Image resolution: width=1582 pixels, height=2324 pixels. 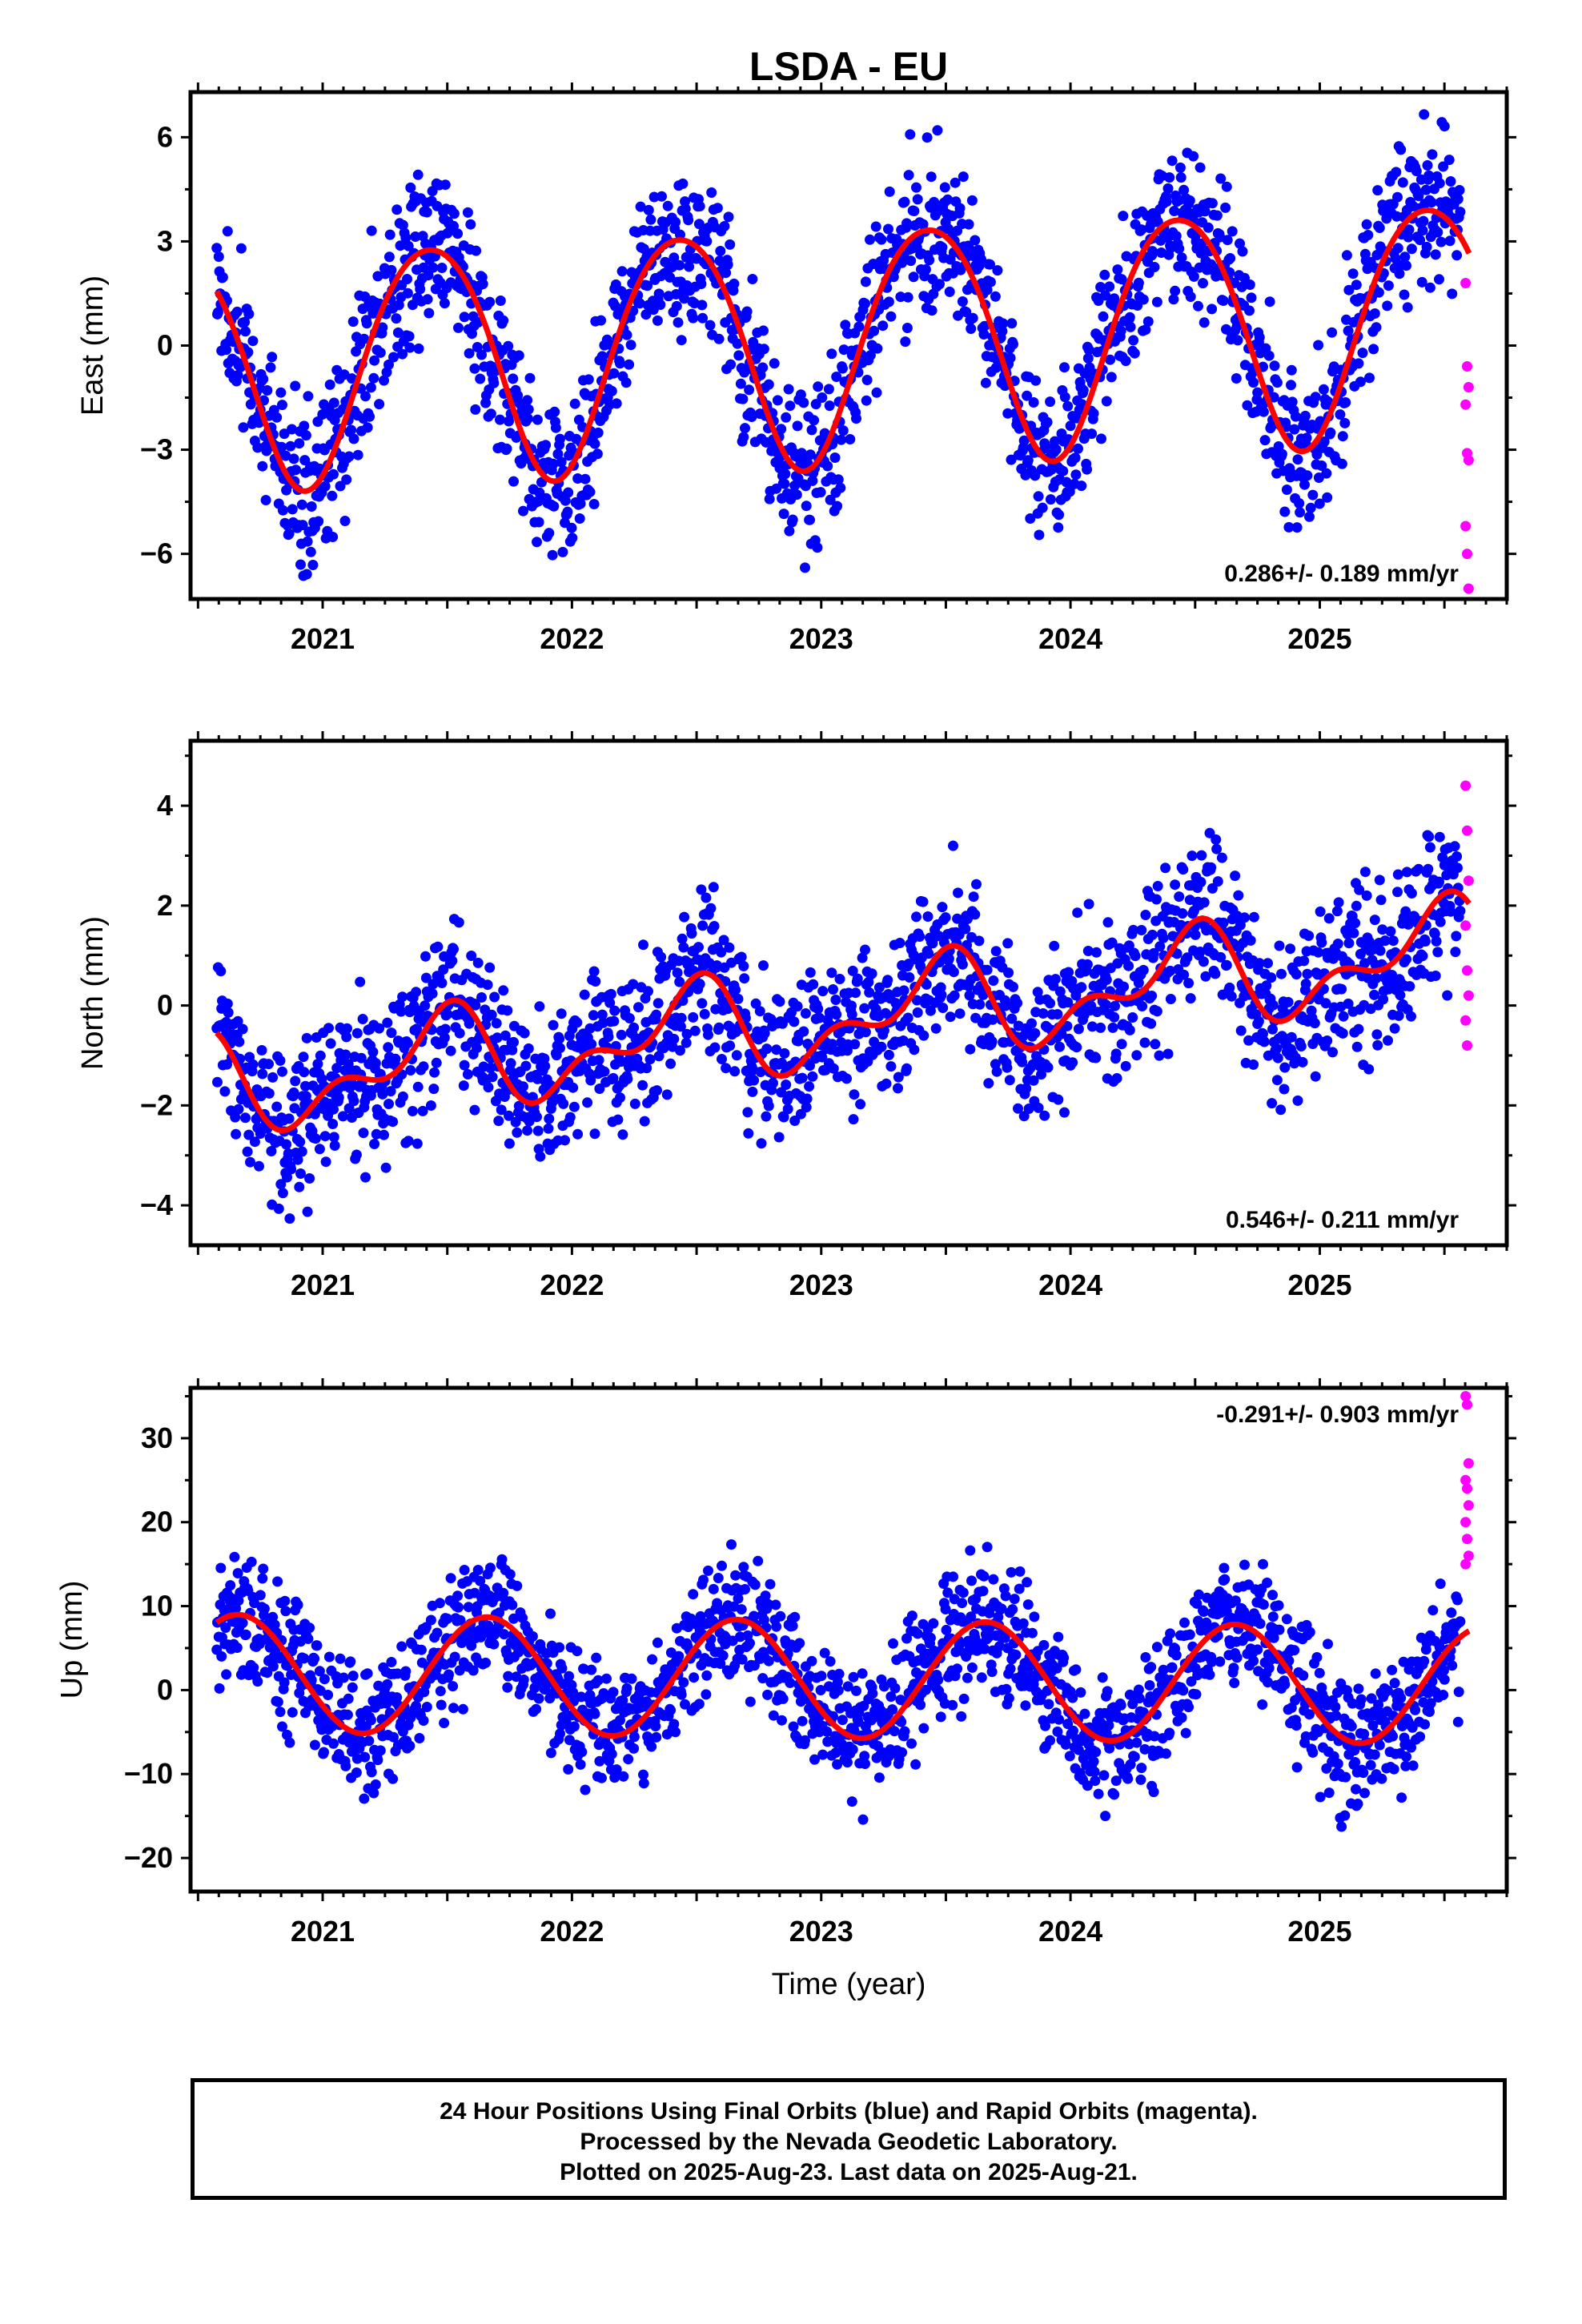 I want to click on rapid-orbit-point, so click(x=1466, y=785).